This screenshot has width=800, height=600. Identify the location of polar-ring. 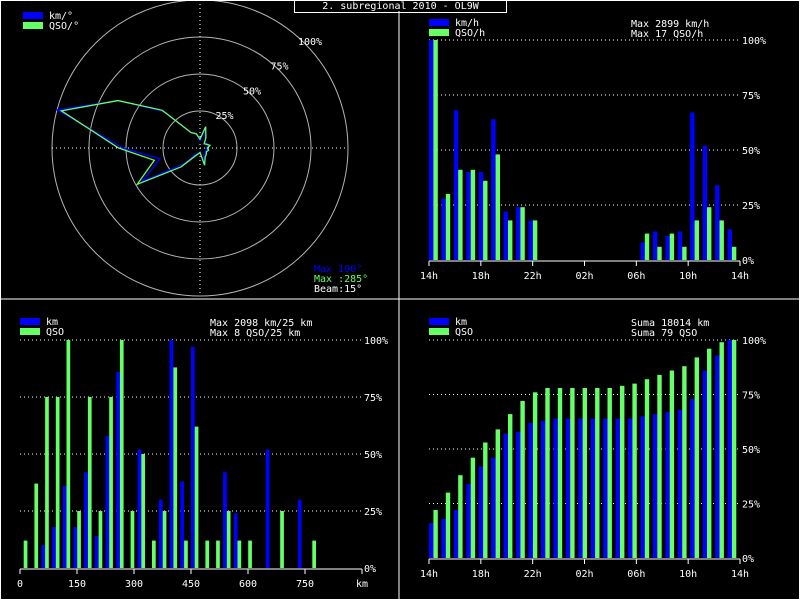
(200, 148).